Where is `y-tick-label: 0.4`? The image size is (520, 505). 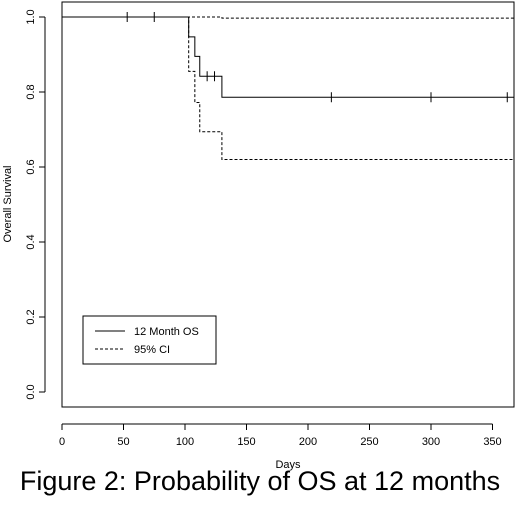 y-tick-label: 0.4 is located at coordinates (31, 241).